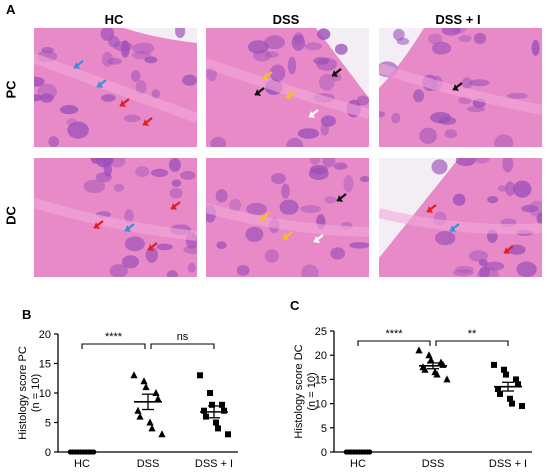 This screenshot has width=550, height=472. I want to click on panel-c-letter: C, so click(295, 305).